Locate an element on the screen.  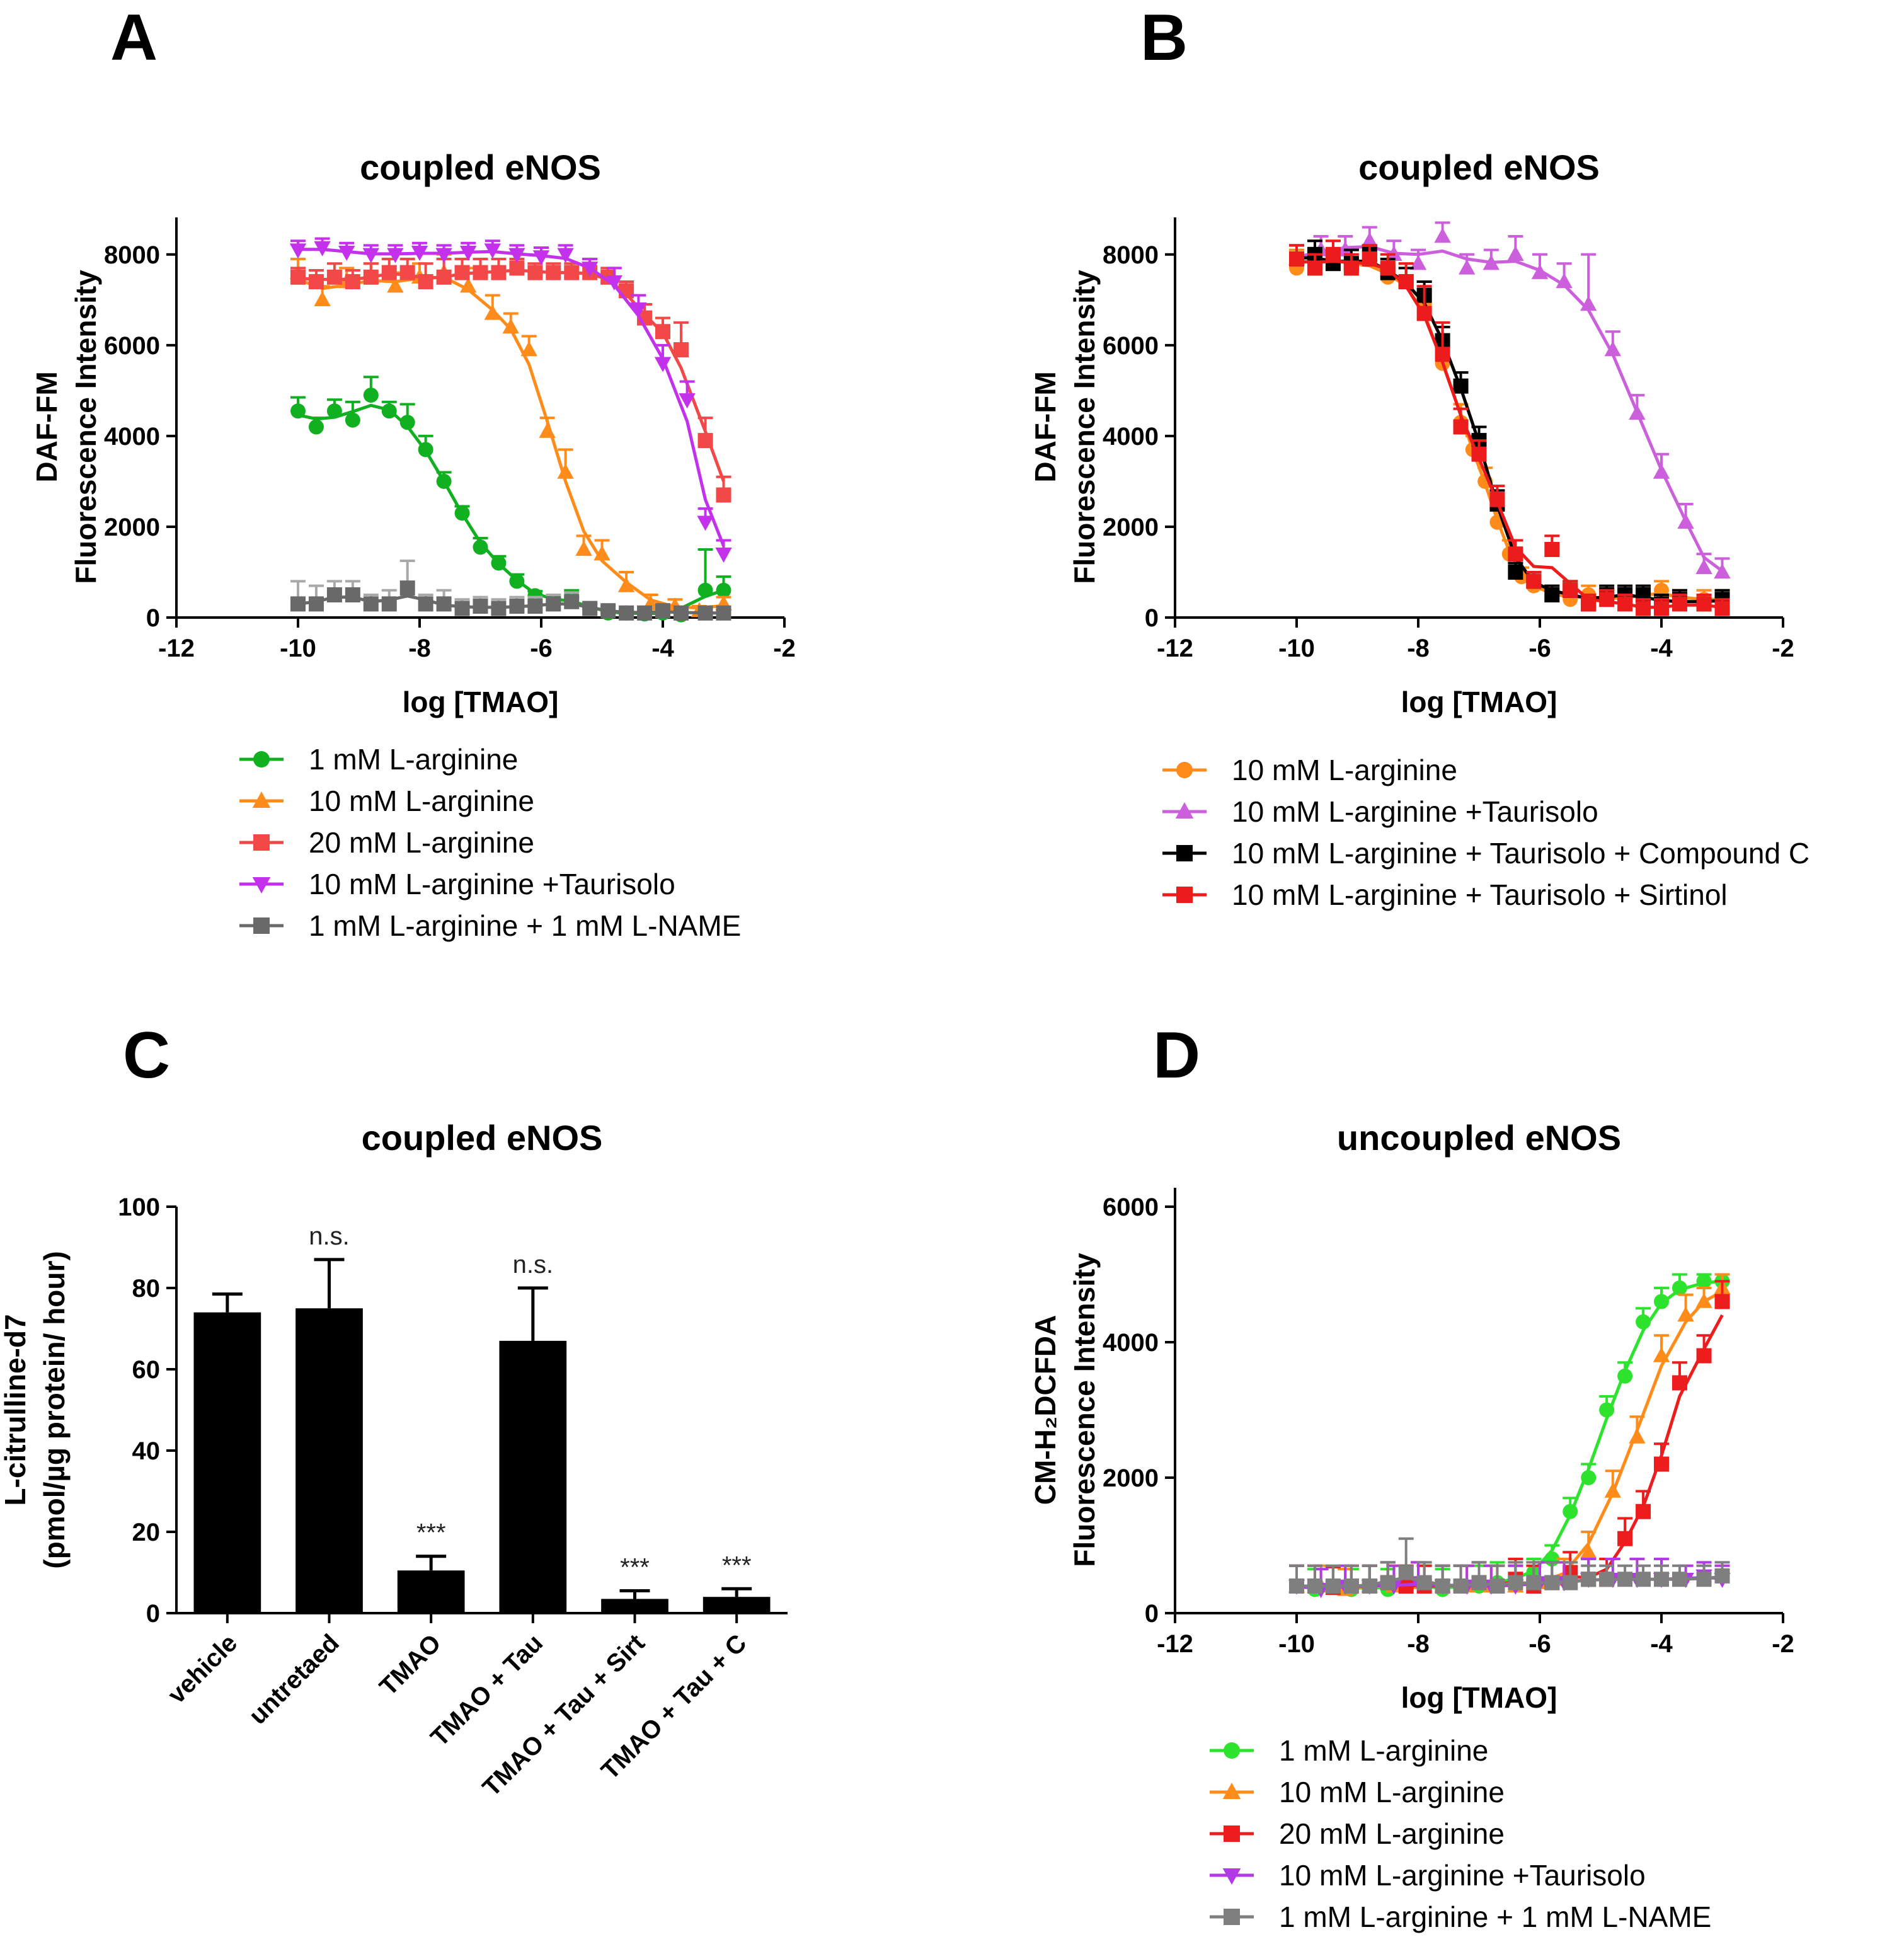
chart-title: uncoupled eNOS is located at coordinates (1479, 1138).